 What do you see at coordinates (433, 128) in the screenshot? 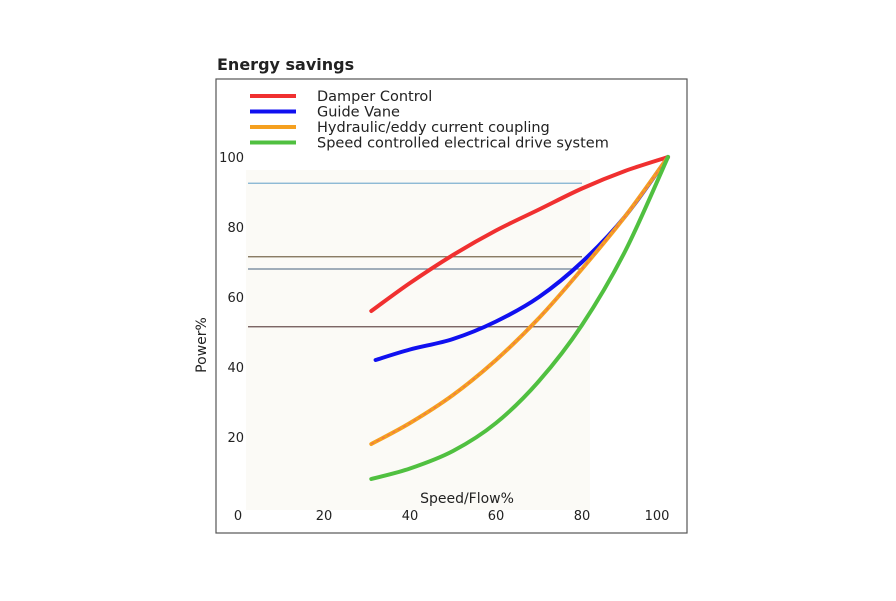
I see `legend-label-2: Hydraulic/eddy current coupling` at bounding box center [433, 128].